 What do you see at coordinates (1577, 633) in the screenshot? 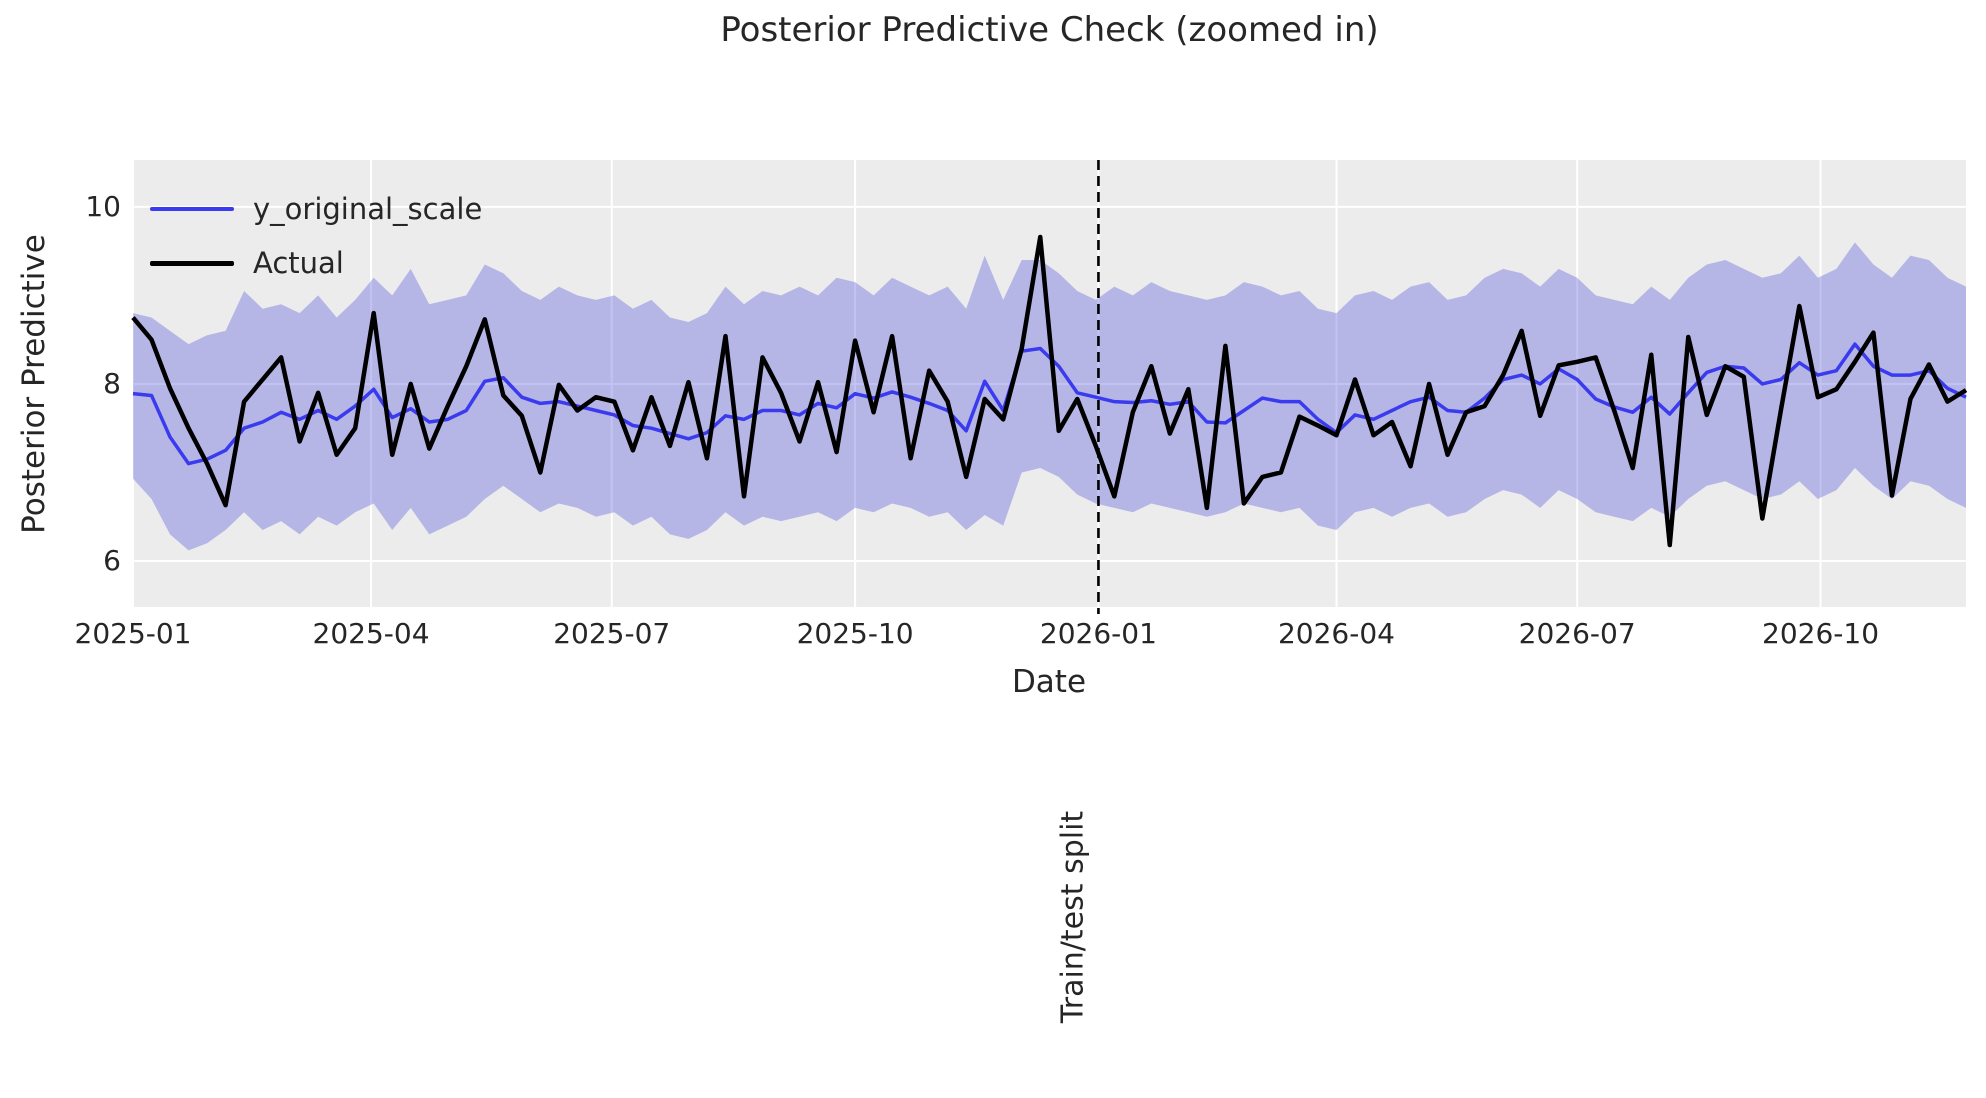
I see `x-tick-label: 2026-07` at bounding box center [1577, 633].